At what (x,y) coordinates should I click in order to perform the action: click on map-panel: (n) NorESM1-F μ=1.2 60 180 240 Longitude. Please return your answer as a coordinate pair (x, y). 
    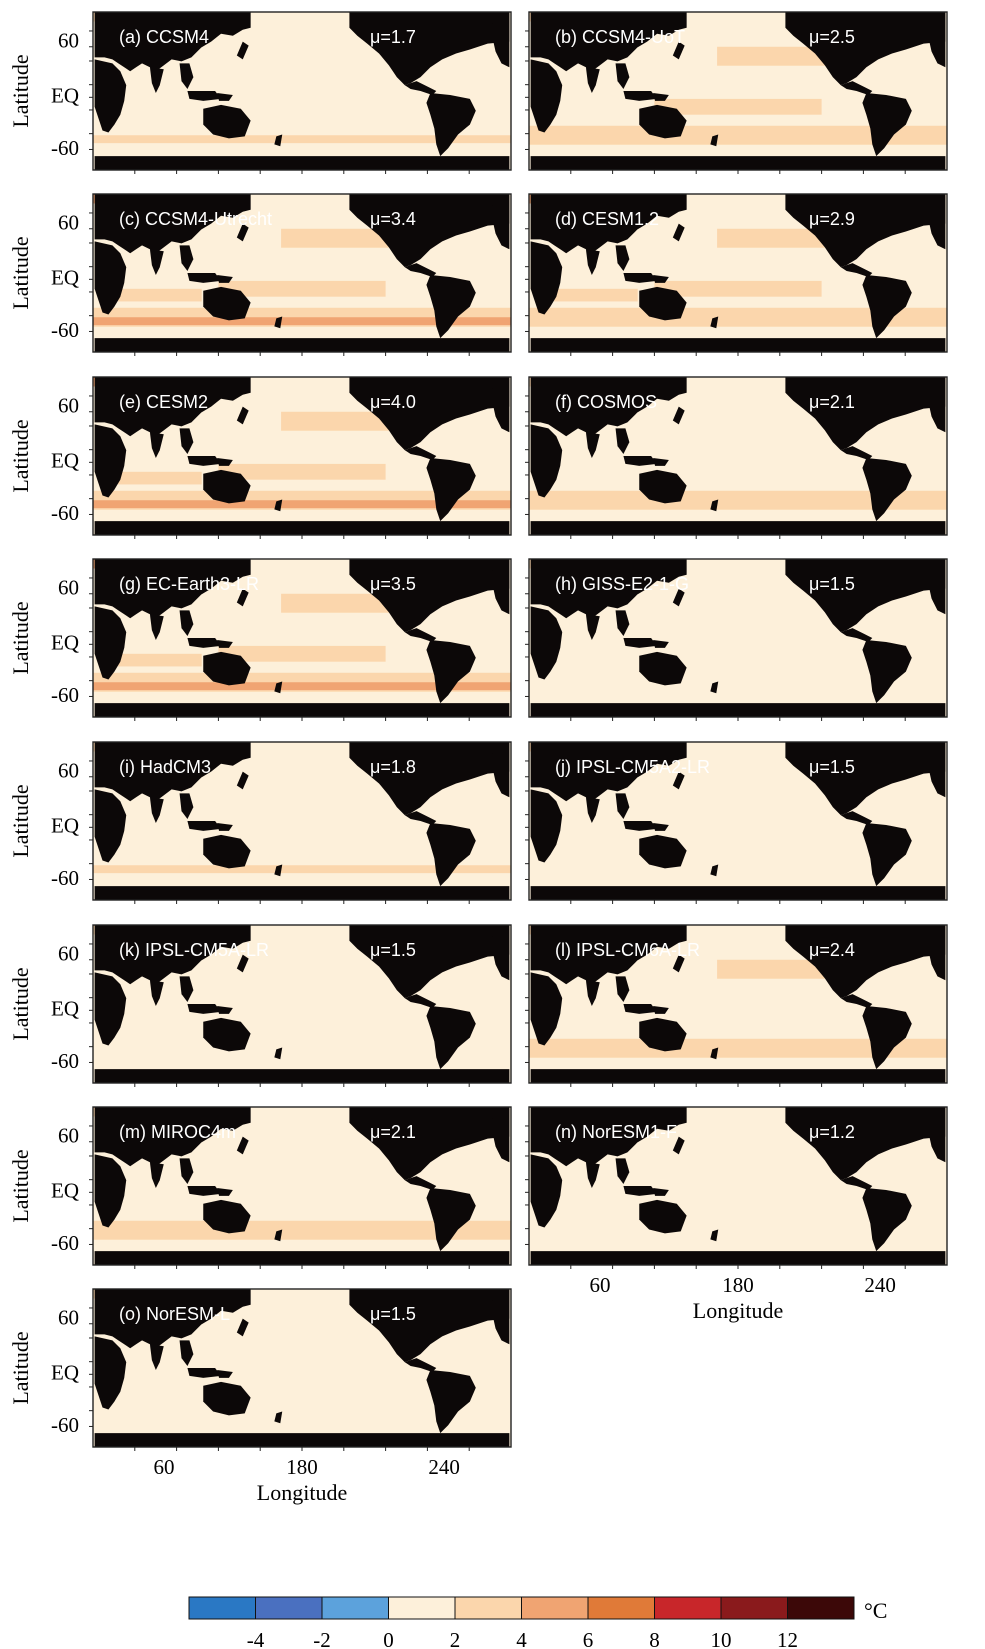
    Looking at the image, I should click on (736, 1214).